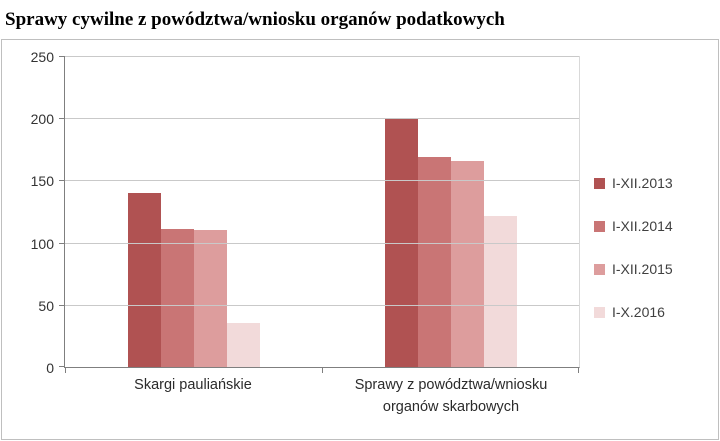 The height and width of the screenshot is (441, 720). I want to click on y-tick-label-200: 200, so click(42, 119).